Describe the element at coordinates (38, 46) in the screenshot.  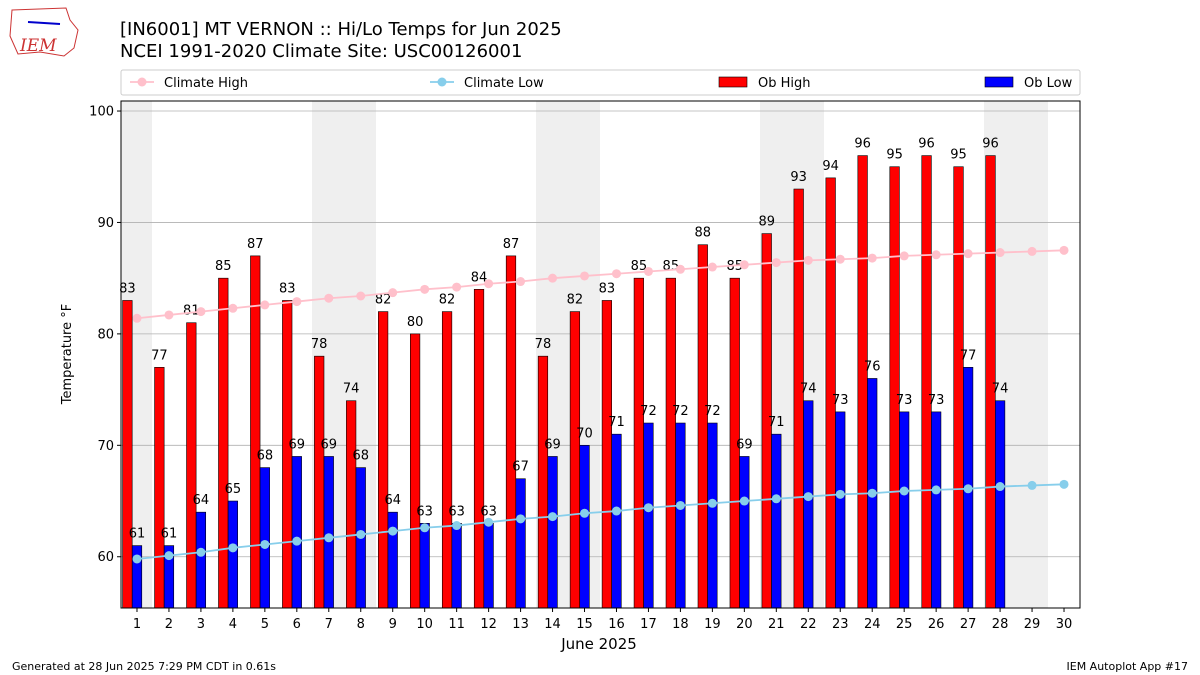
I see `logo-text: IEM` at that location.